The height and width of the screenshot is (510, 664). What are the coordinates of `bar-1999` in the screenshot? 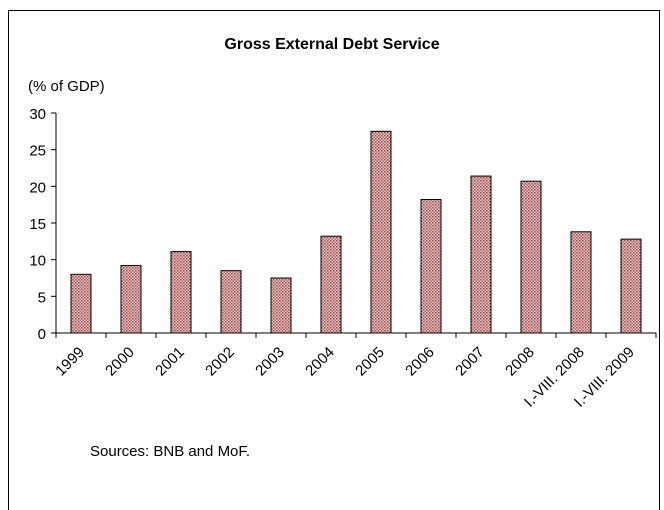 It's located at (81, 303).